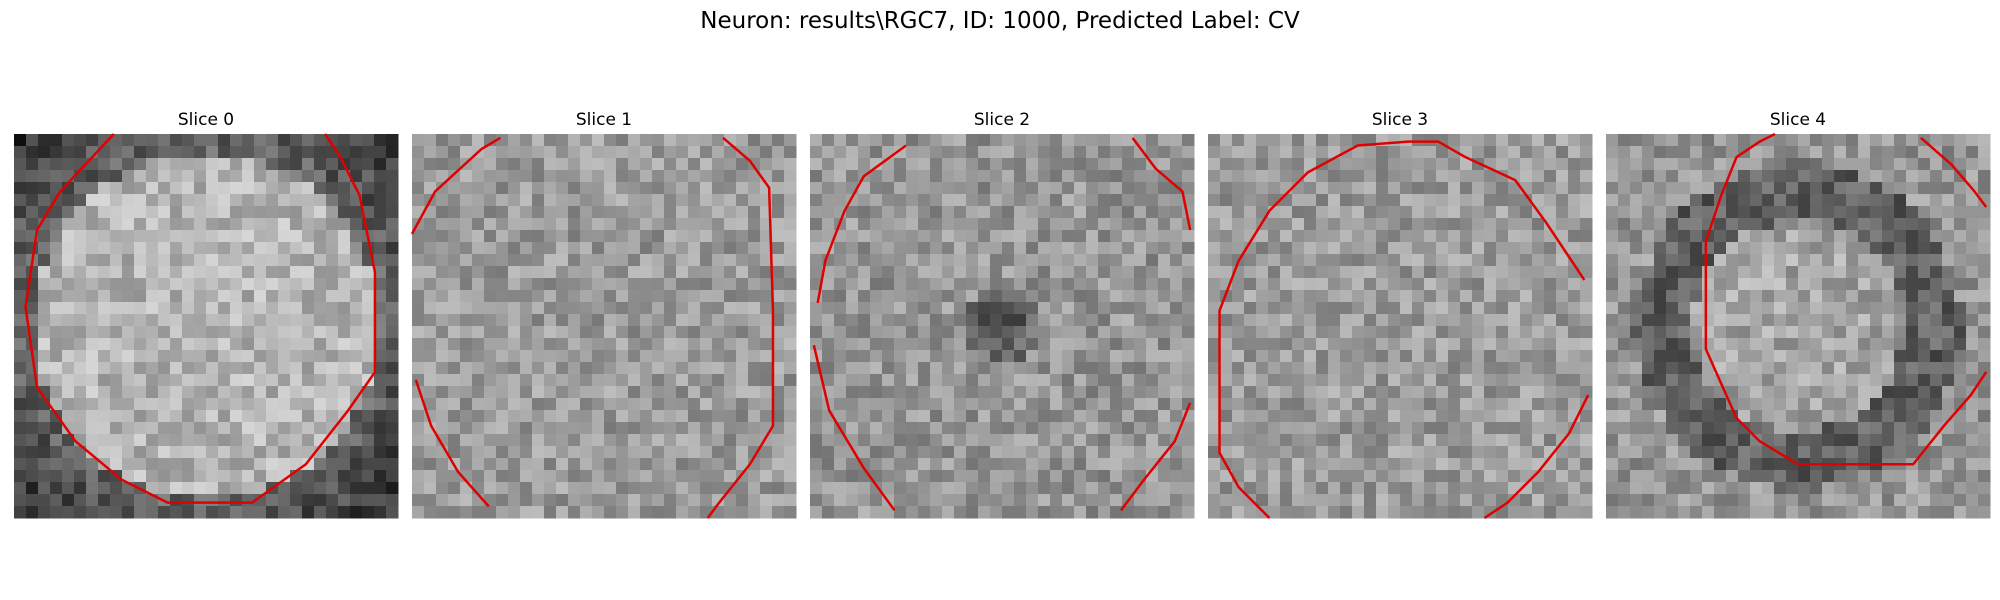  What do you see at coordinates (1798, 120) in the screenshot?
I see `slice-title-4: Slice 4` at bounding box center [1798, 120].